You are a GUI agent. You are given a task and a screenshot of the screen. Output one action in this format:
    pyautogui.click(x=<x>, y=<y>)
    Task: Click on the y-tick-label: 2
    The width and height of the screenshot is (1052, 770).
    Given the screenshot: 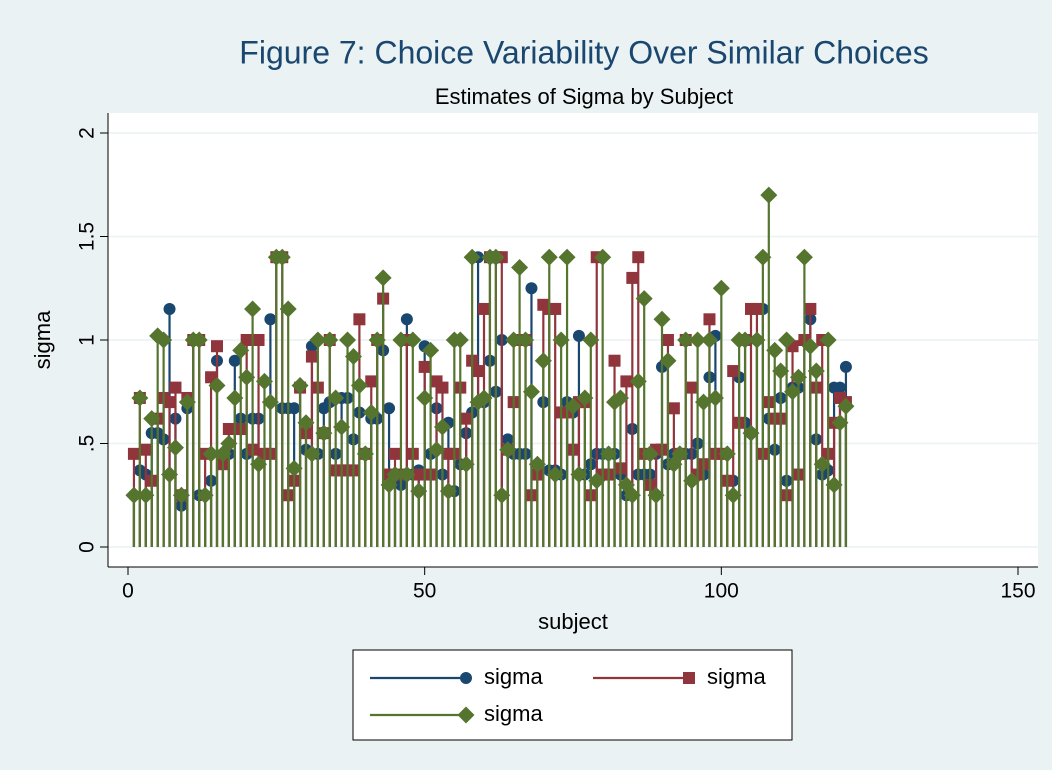 What is the action you would take?
    pyautogui.click(x=87, y=133)
    